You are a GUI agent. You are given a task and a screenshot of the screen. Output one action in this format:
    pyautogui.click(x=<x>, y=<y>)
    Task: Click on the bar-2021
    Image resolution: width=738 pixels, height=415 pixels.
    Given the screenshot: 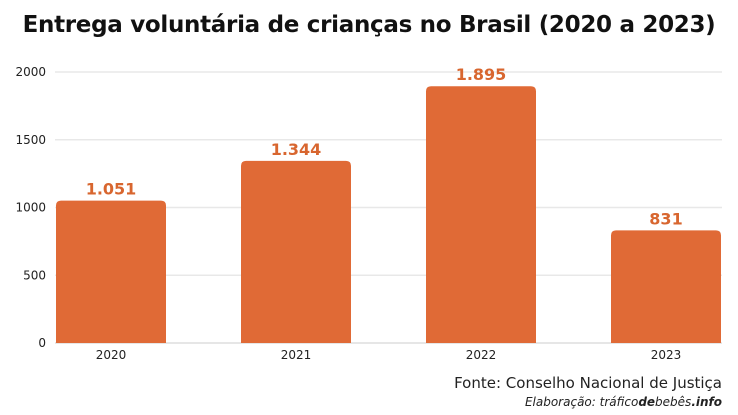 What is the action you would take?
    pyautogui.click(x=296, y=251)
    